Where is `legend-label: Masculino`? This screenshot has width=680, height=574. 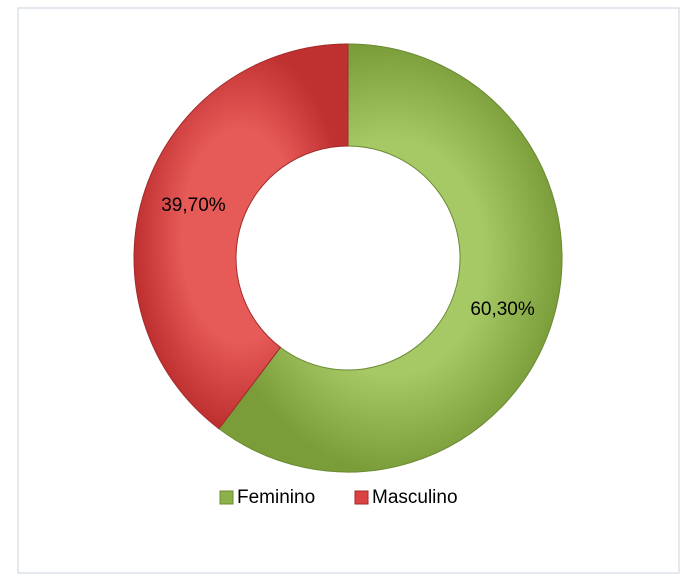 legend-label: Masculino is located at coordinates (415, 497).